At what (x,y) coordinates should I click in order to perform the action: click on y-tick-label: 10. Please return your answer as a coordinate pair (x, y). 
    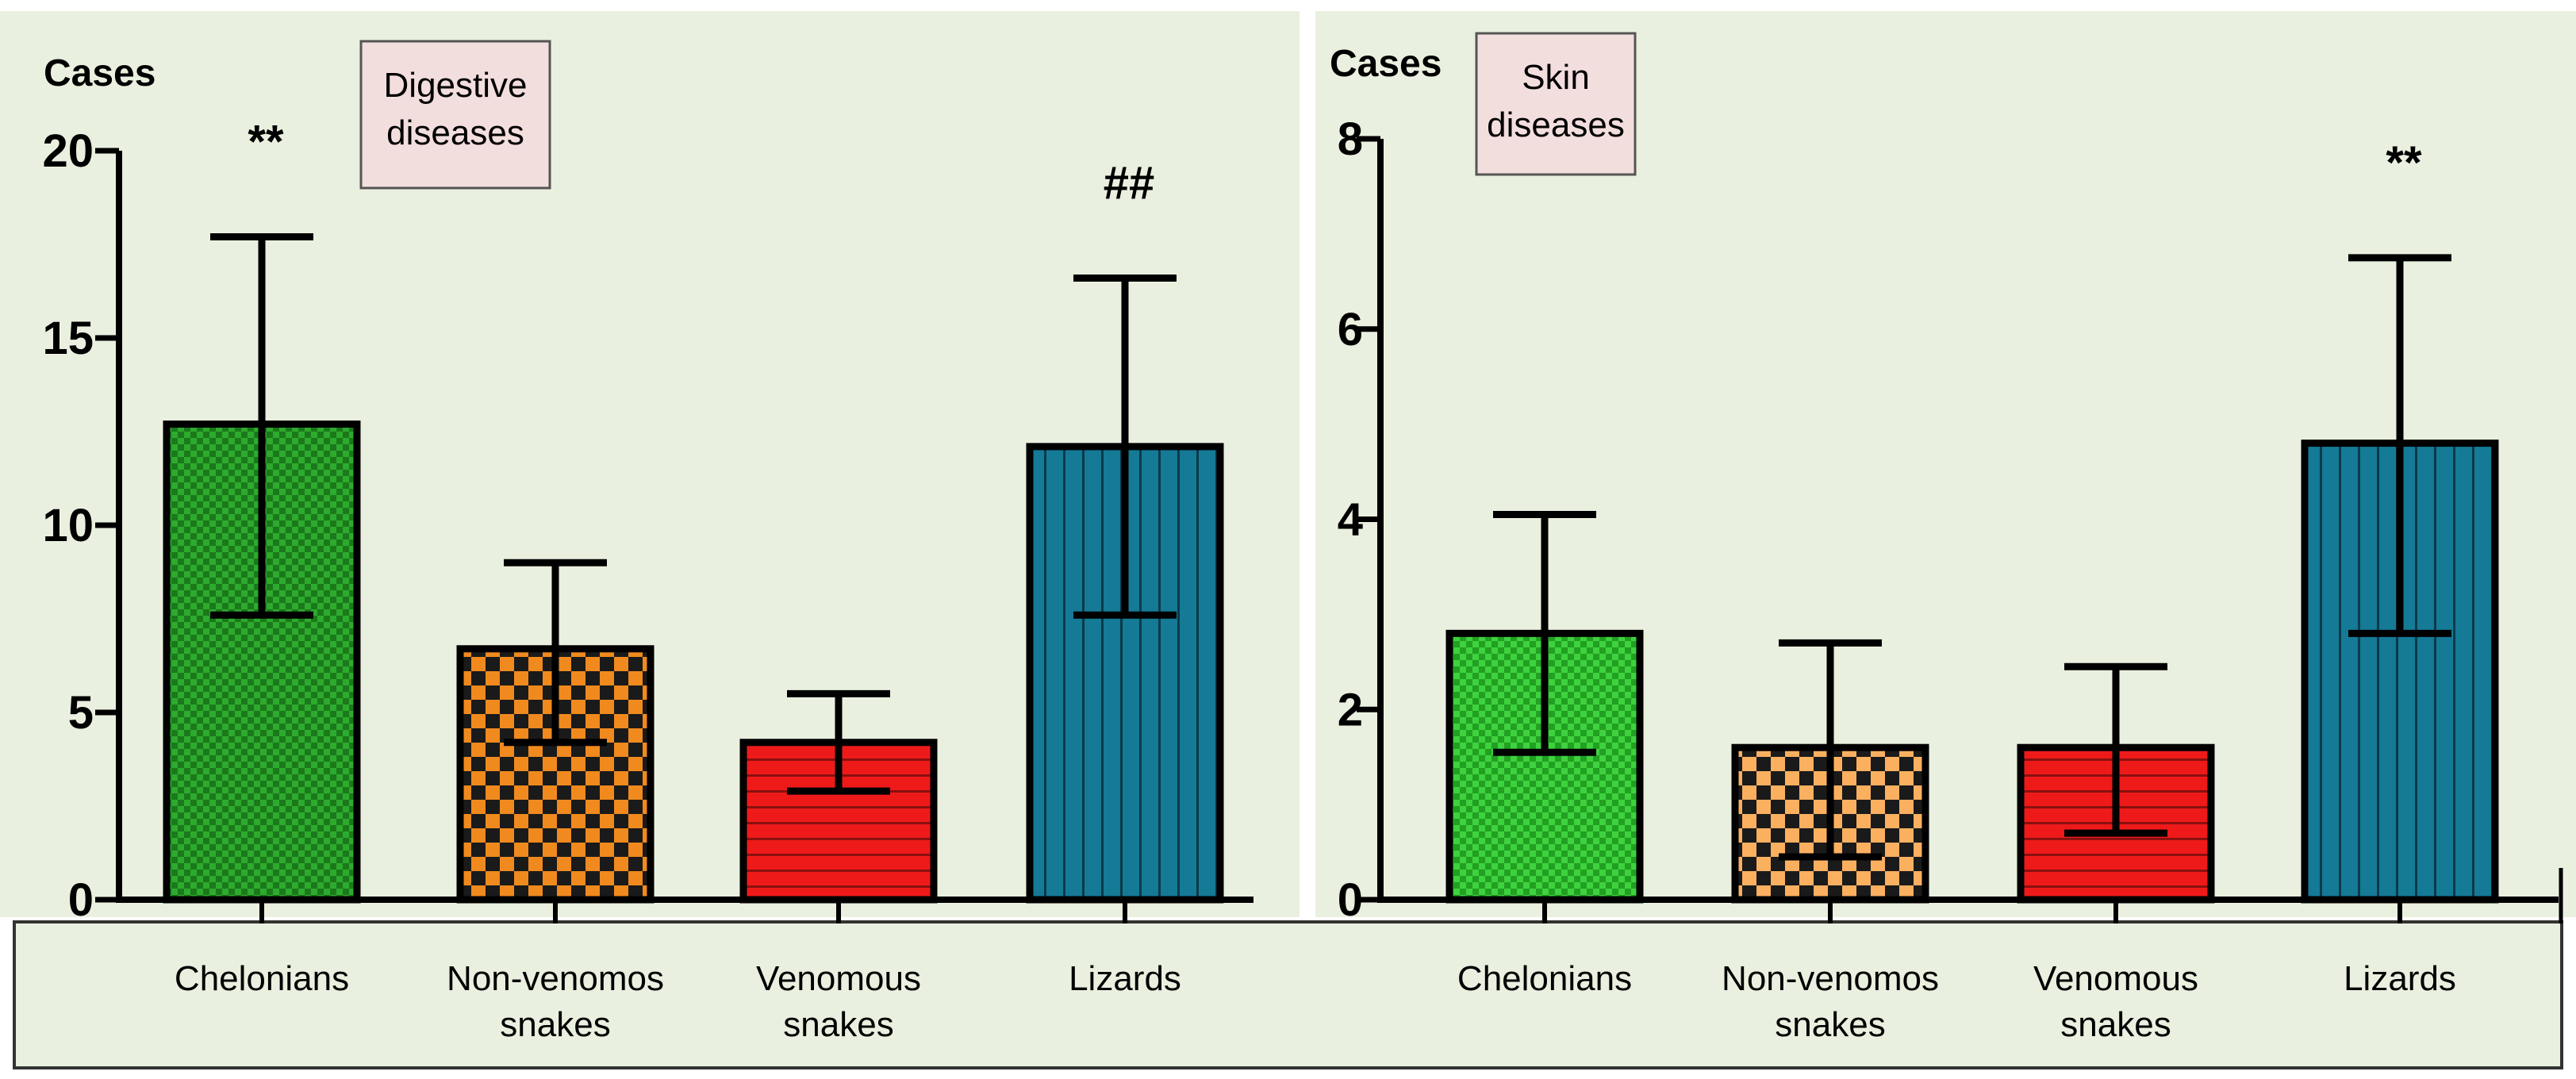
    Looking at the image, I should click on (68, 525).